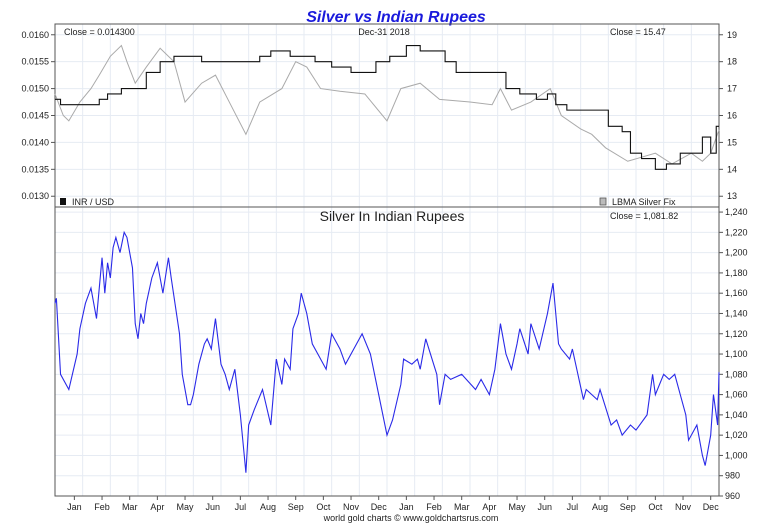  I want to click on date-label: Dec-31 2018, so click(384, 32).